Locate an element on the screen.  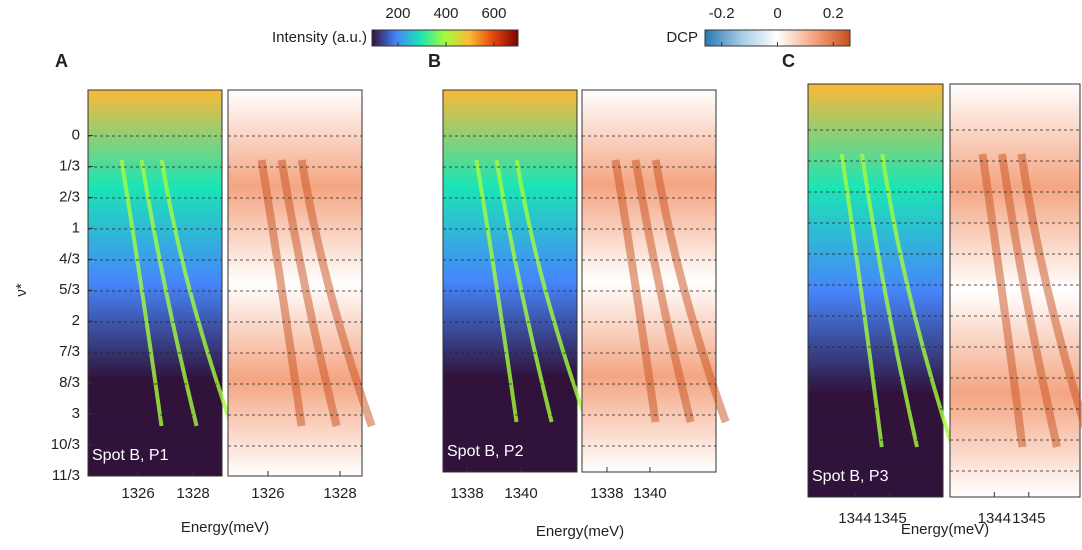
colorbar-tick-label: -0.2 is located at coordinates (722, 13).